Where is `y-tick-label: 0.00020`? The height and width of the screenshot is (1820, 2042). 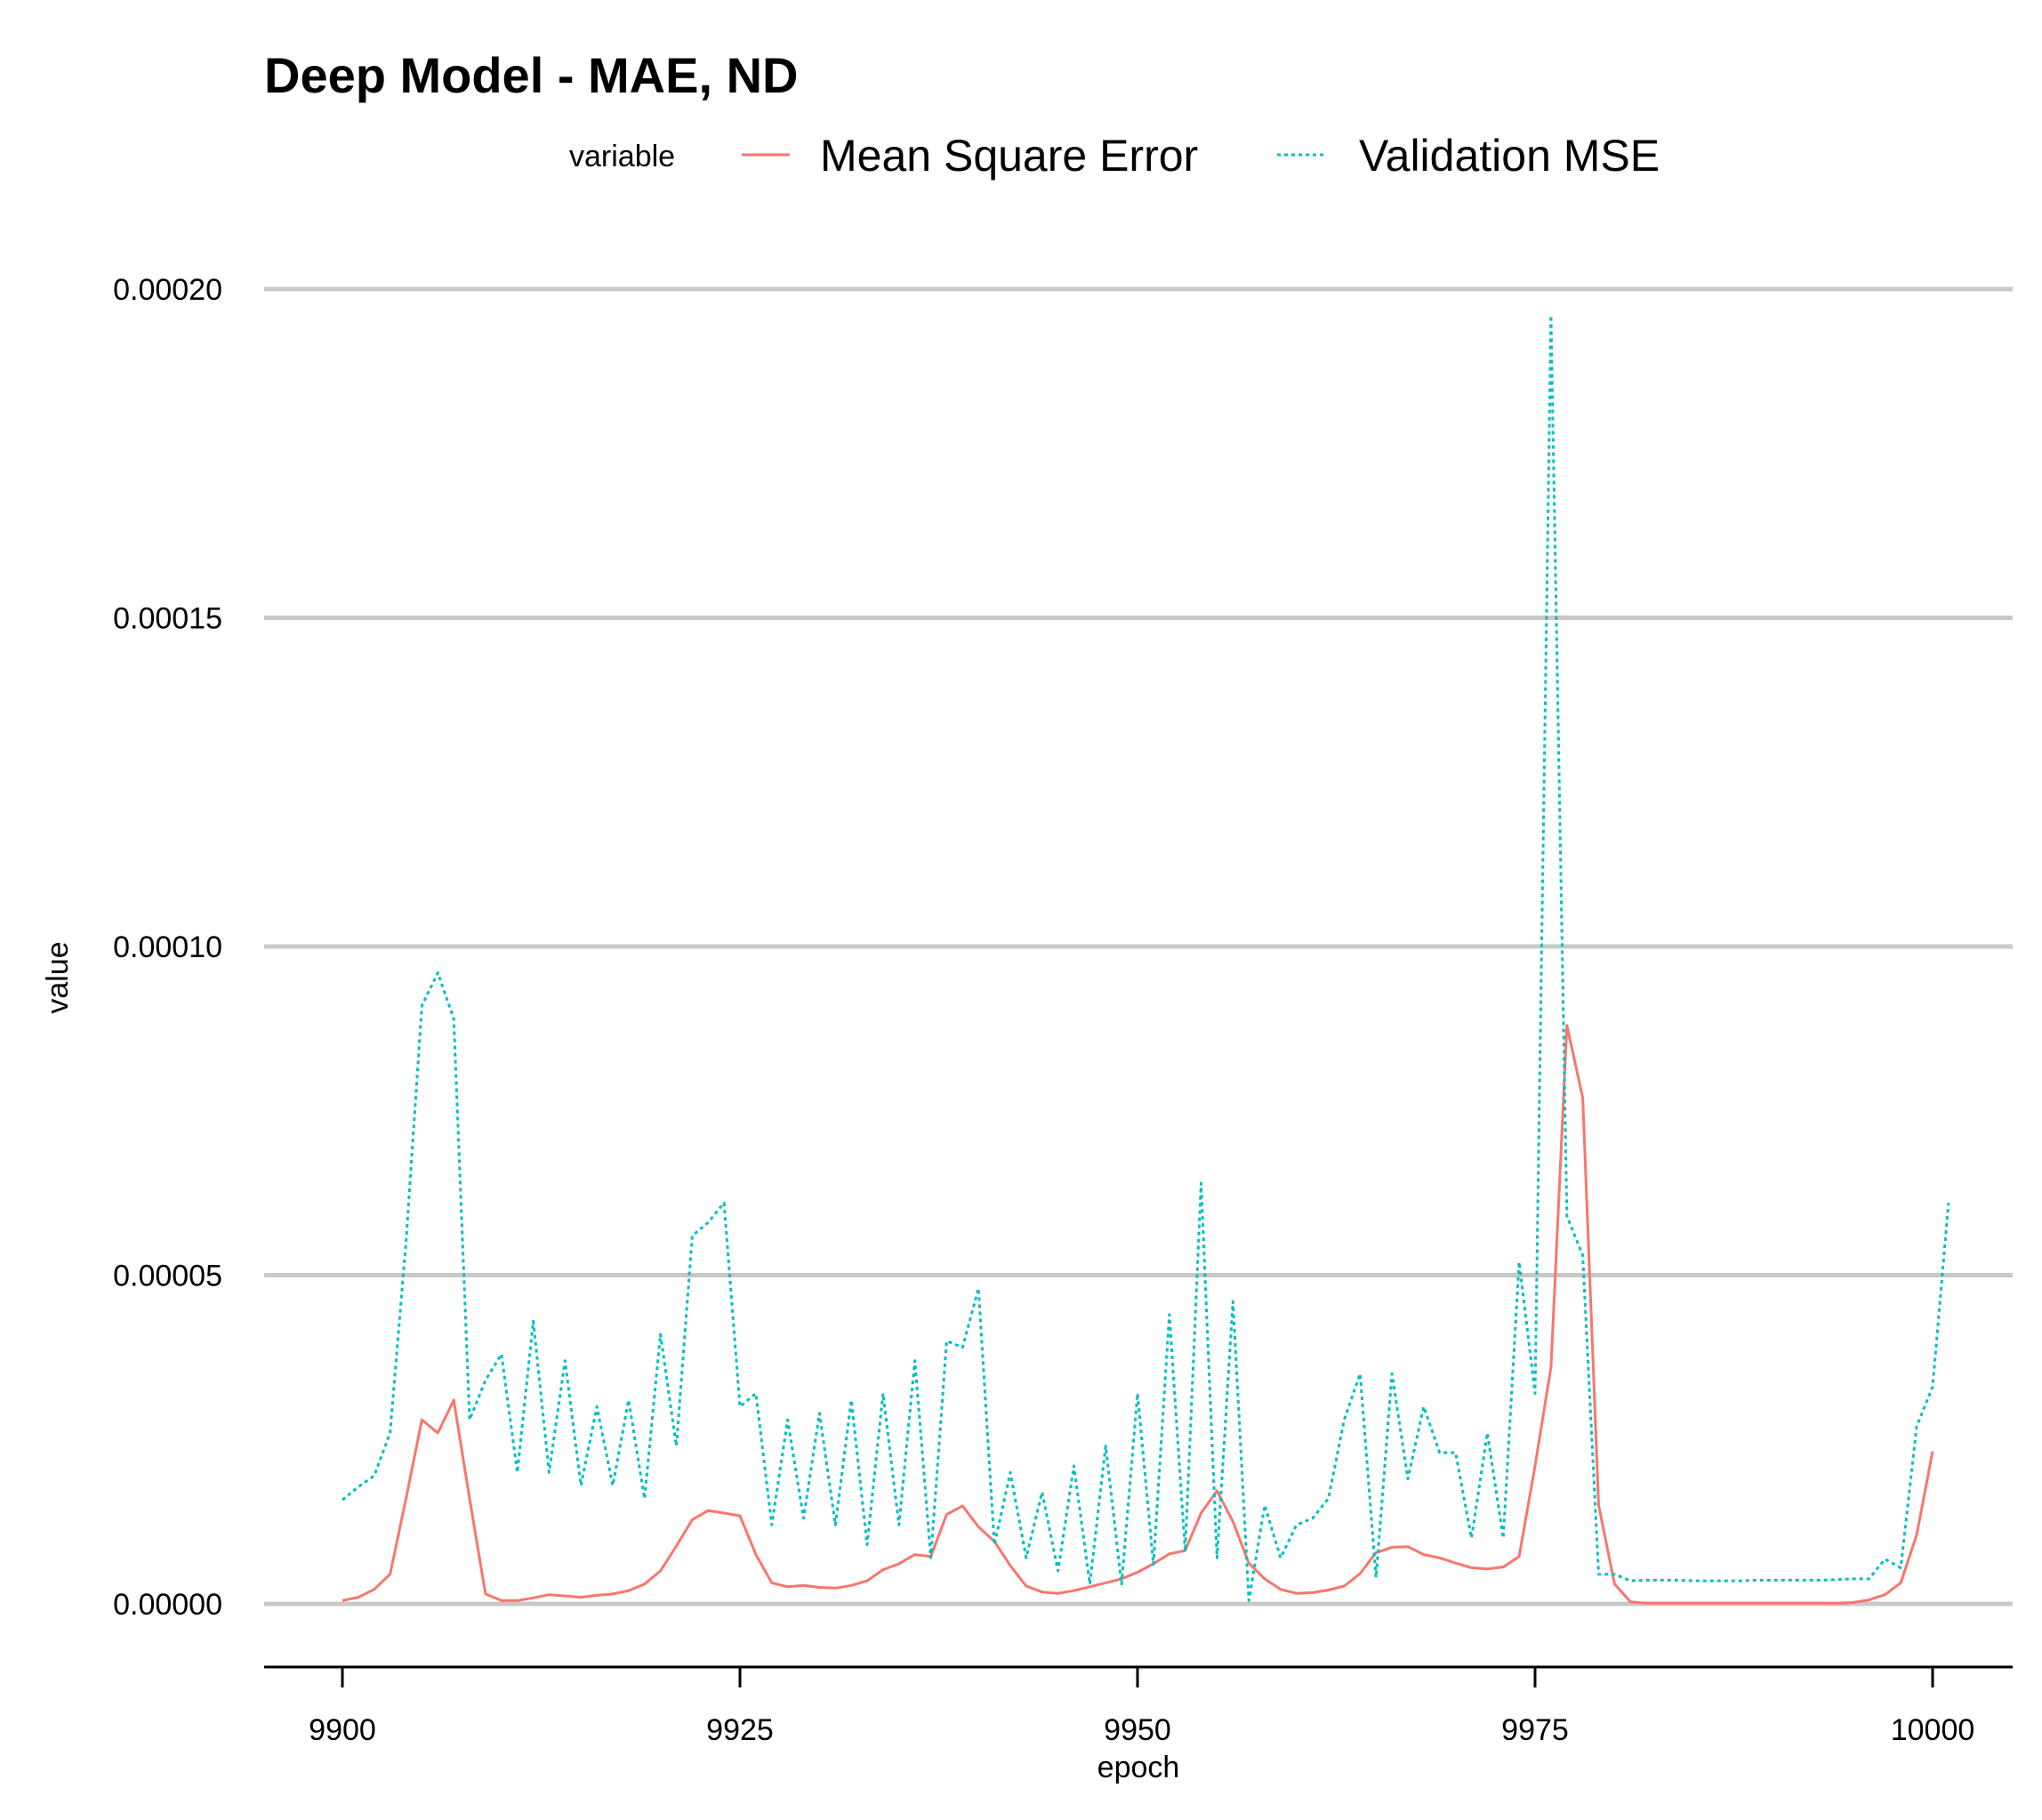 y-tick-label: 0.00020 is located at coordinates (167, 290).